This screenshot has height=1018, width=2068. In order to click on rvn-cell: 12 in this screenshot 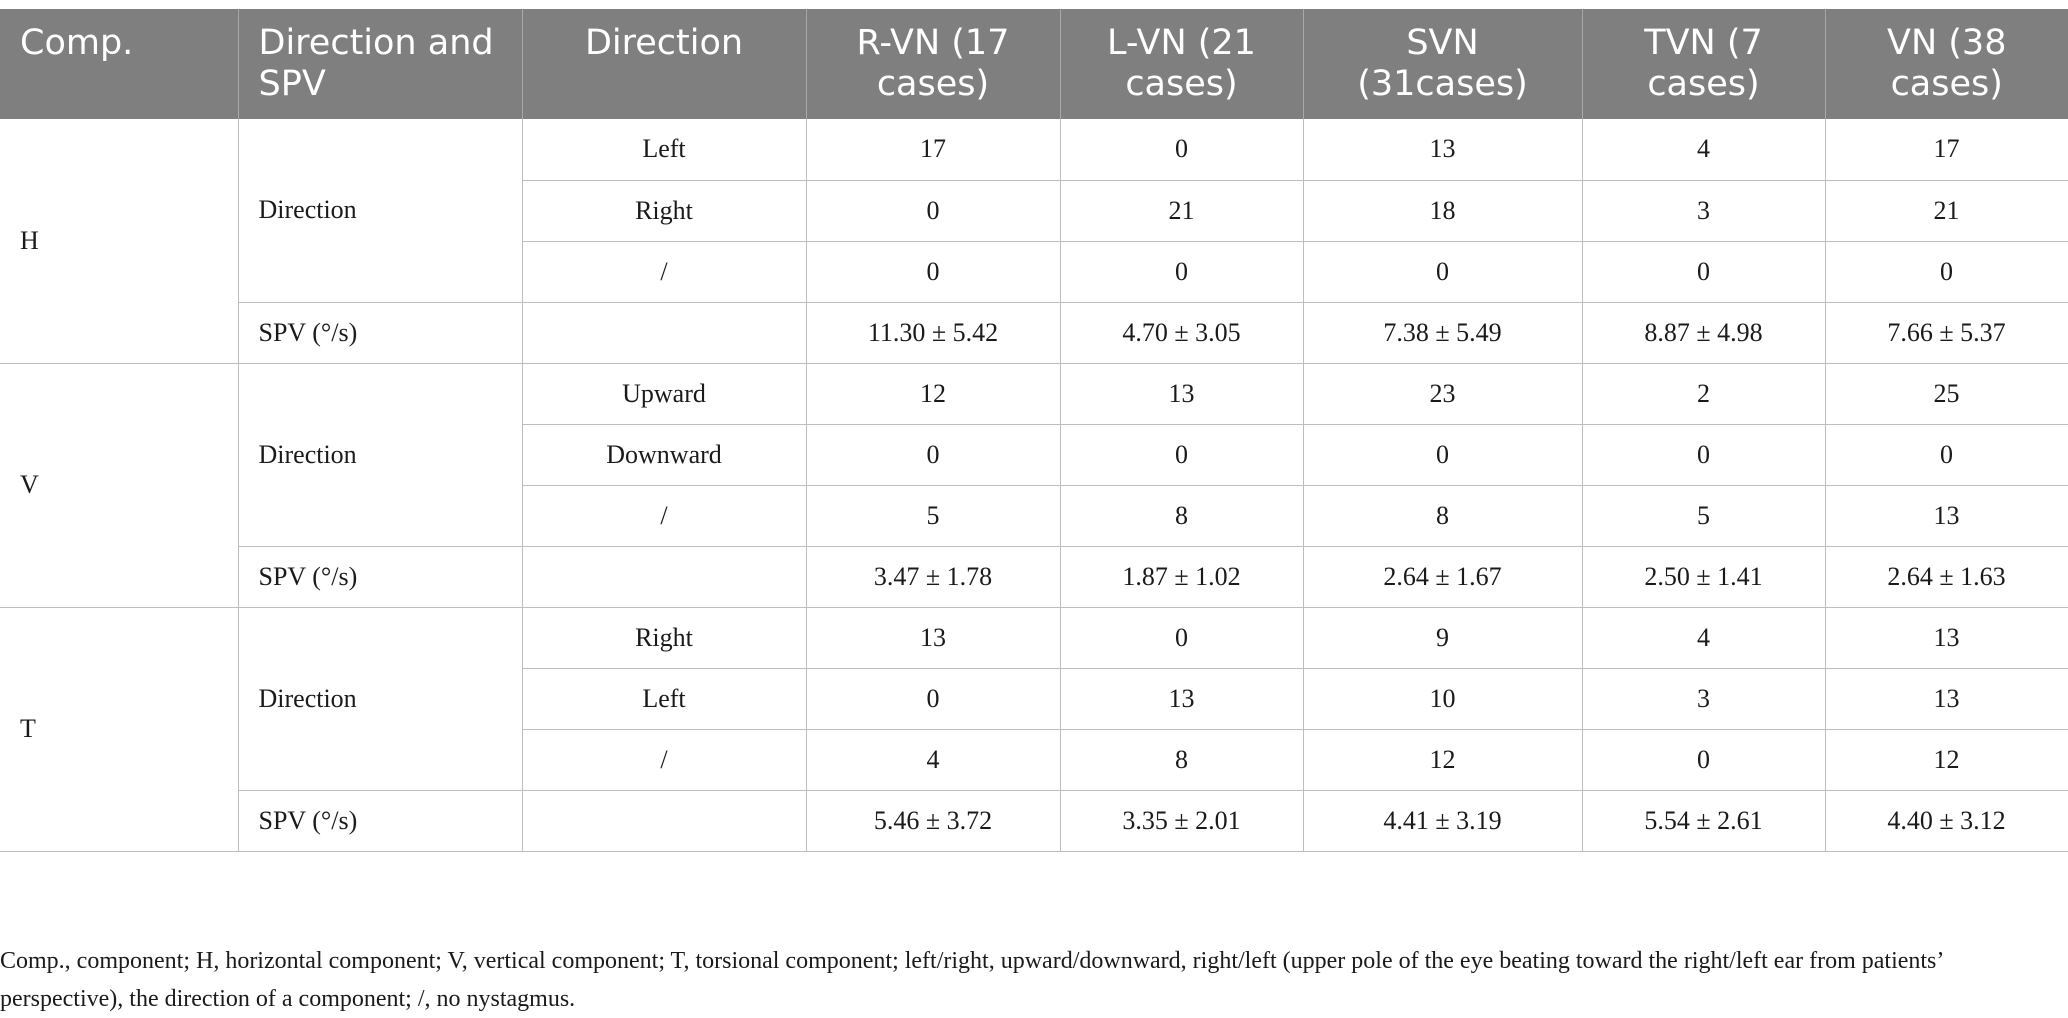, I will do `click(933, 393)`.